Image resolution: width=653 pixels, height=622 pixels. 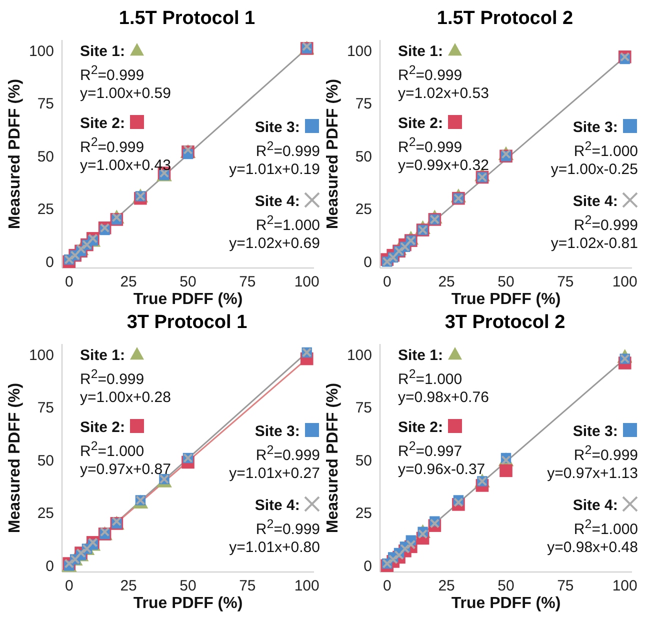 I want to click on annotation: y=1.00x+0.43, so click(x=125, y=166).